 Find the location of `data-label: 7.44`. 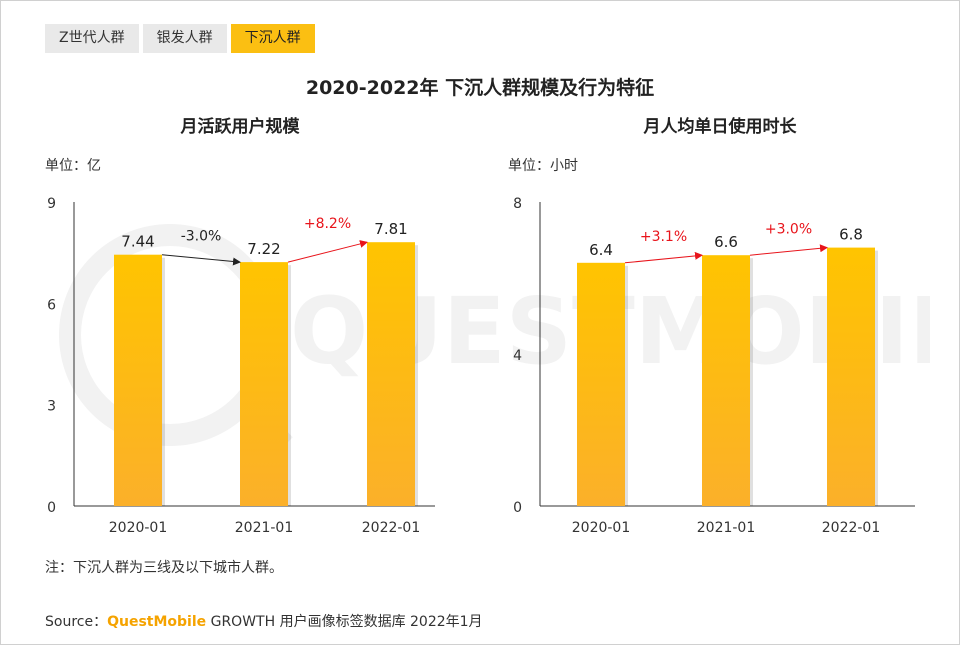

data-label: 7.44 is located at coordinates (137, 242).